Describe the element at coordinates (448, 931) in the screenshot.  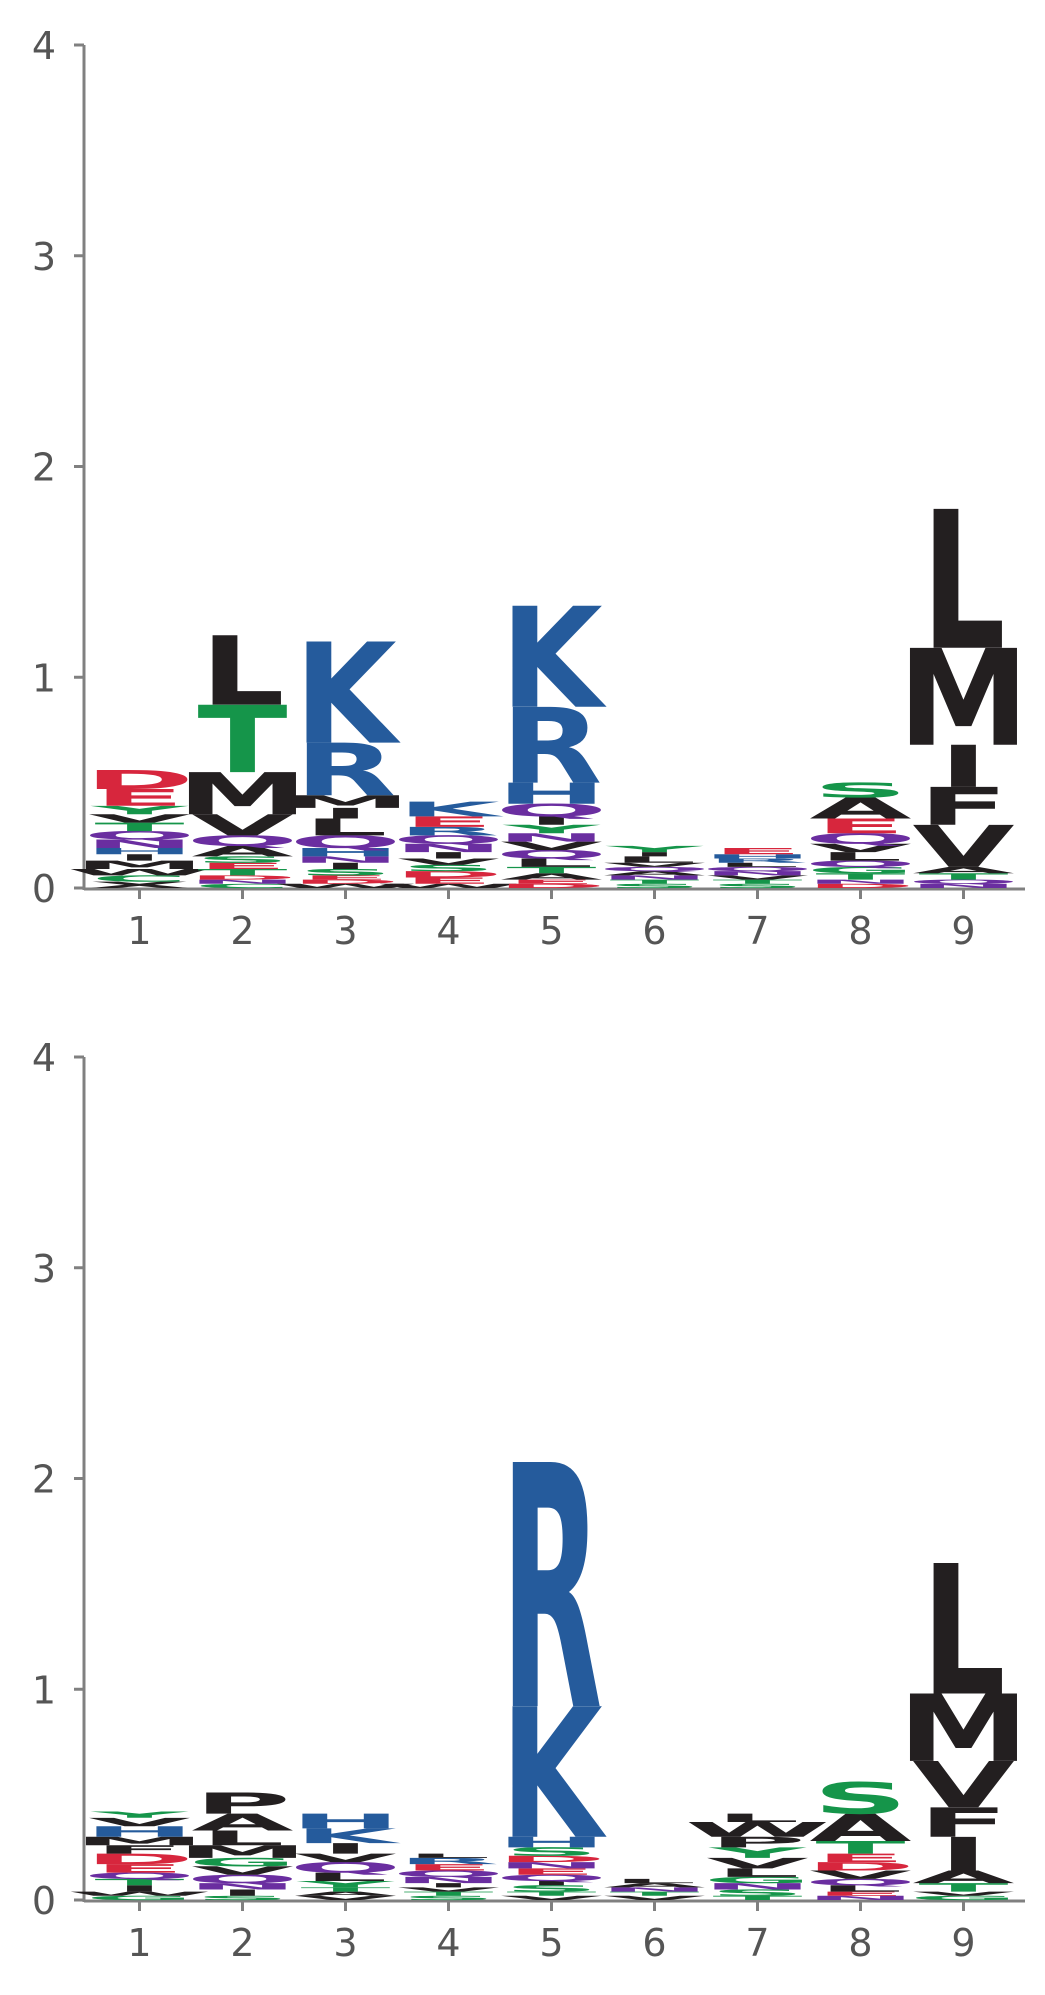
I see `x-tick-label: 4` at that location.